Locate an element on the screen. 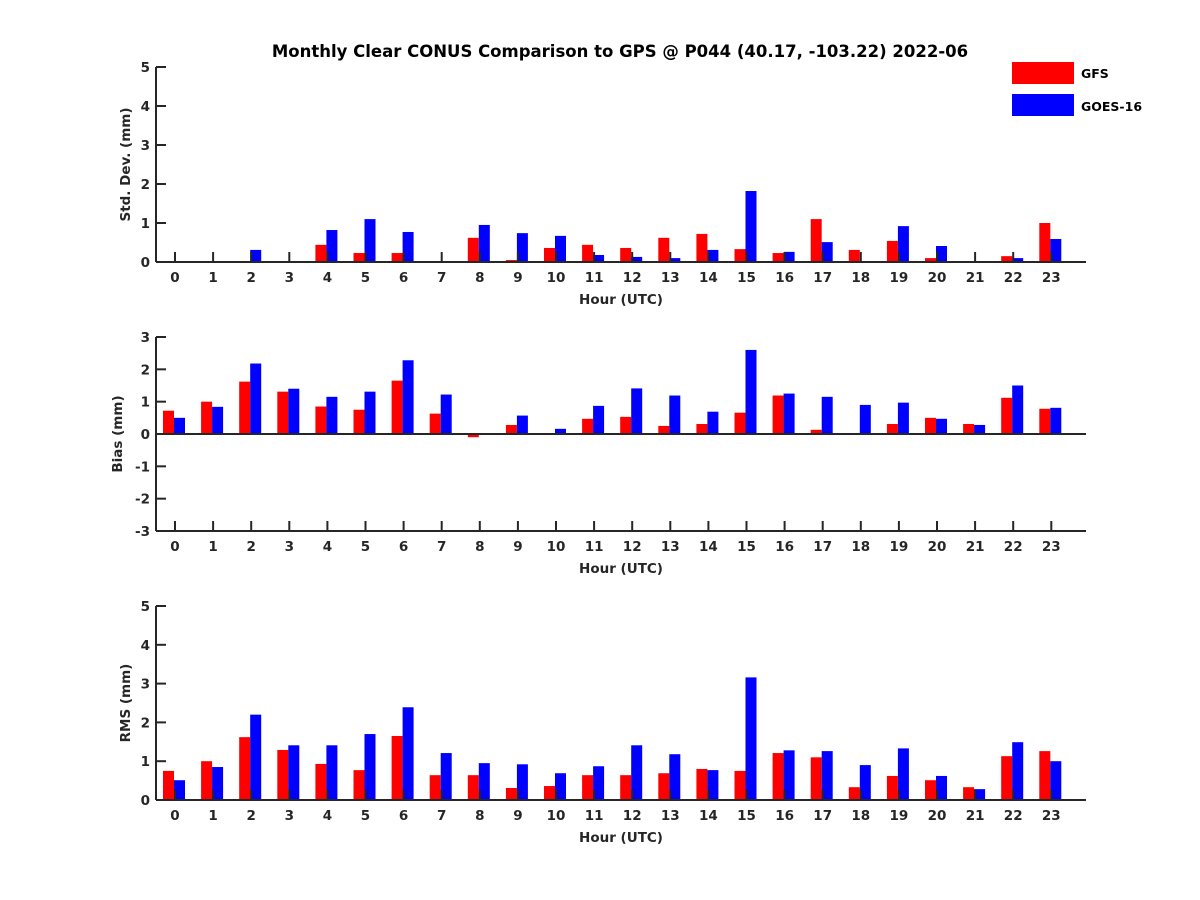 The height and width of the screenshot is (900, 1200). bar-rms-goes16-h0 is located at coordinates (179, 790).